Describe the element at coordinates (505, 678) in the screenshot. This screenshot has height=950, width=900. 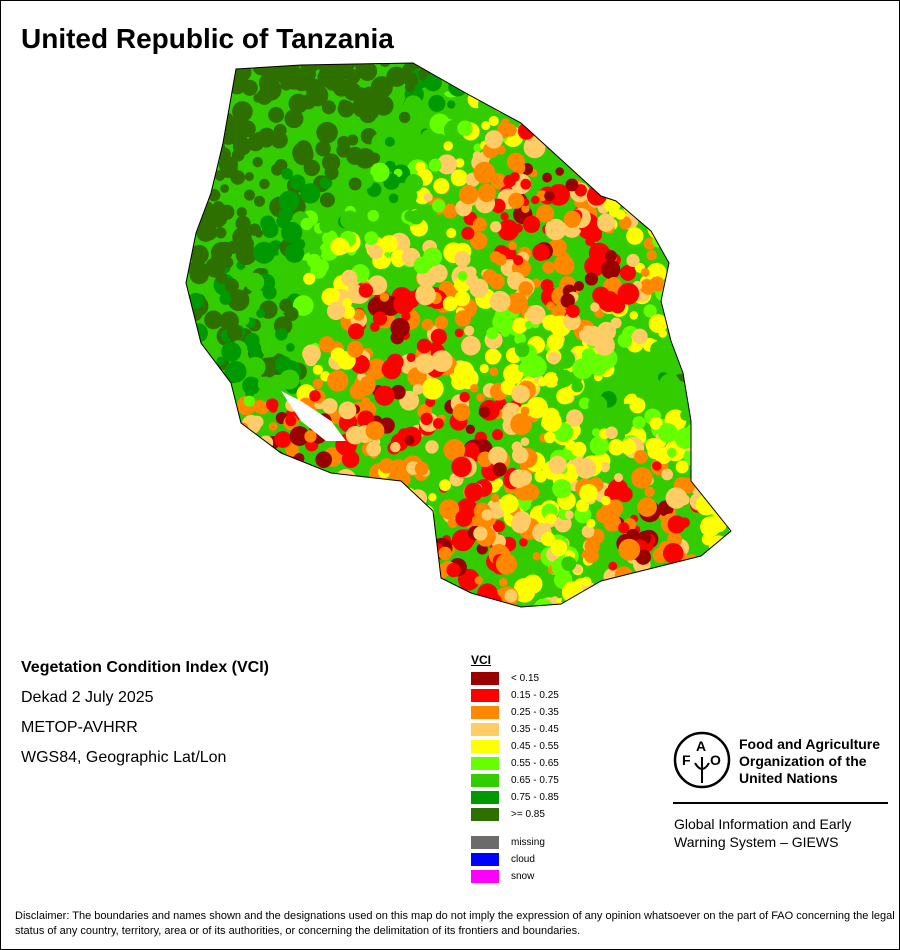
I see `legend-item: < 0.15` at that location.